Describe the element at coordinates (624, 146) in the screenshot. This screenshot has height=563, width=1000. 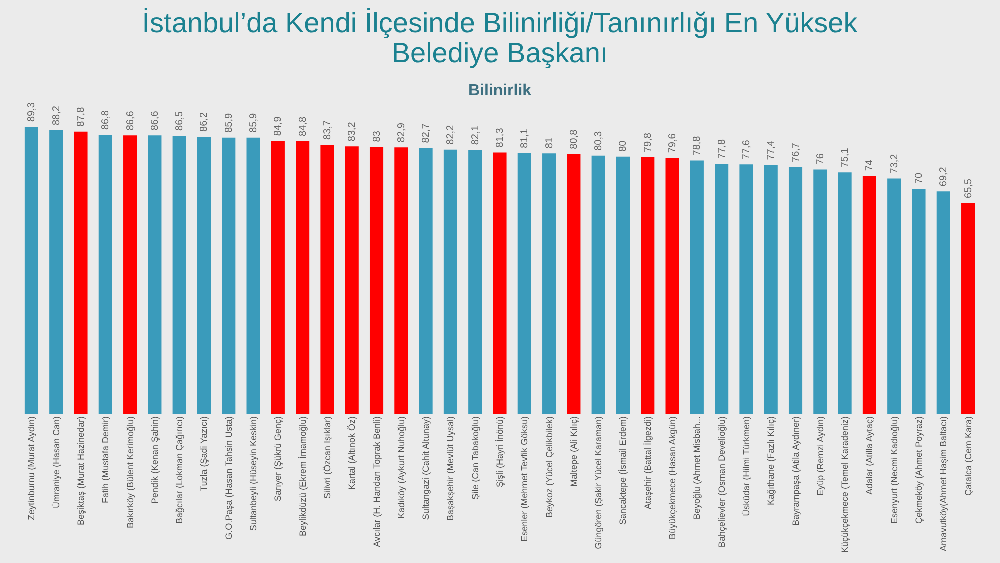
I see `data-label: 80` at that location.